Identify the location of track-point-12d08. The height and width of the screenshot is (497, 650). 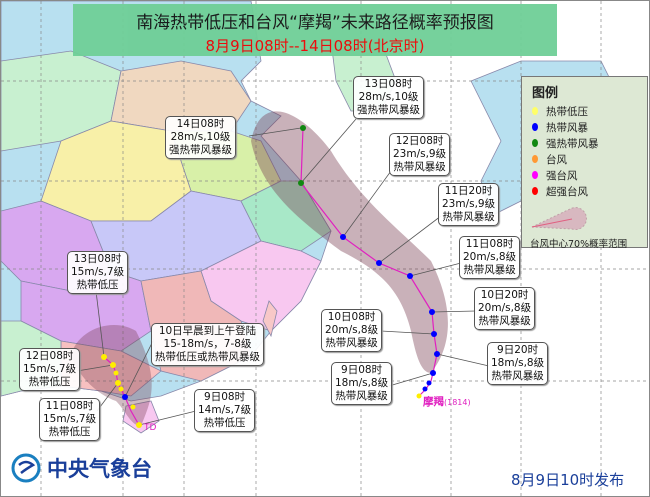
(343, 237).